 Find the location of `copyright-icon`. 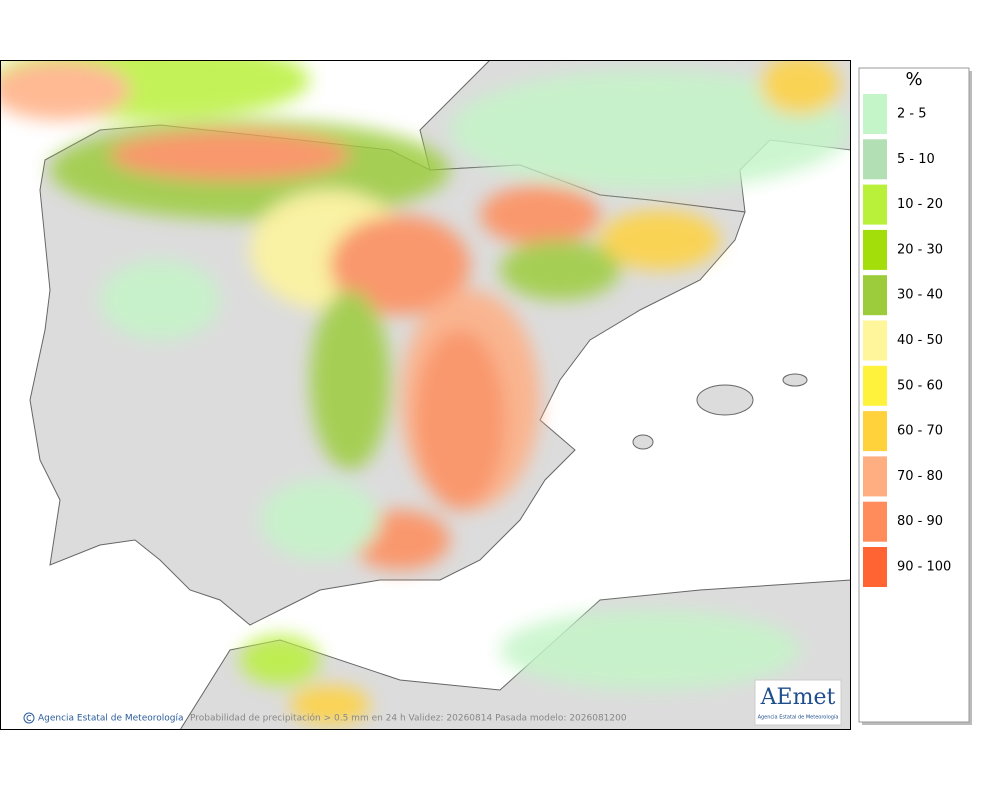

copyright-icon is located at coordinates (29, 718).